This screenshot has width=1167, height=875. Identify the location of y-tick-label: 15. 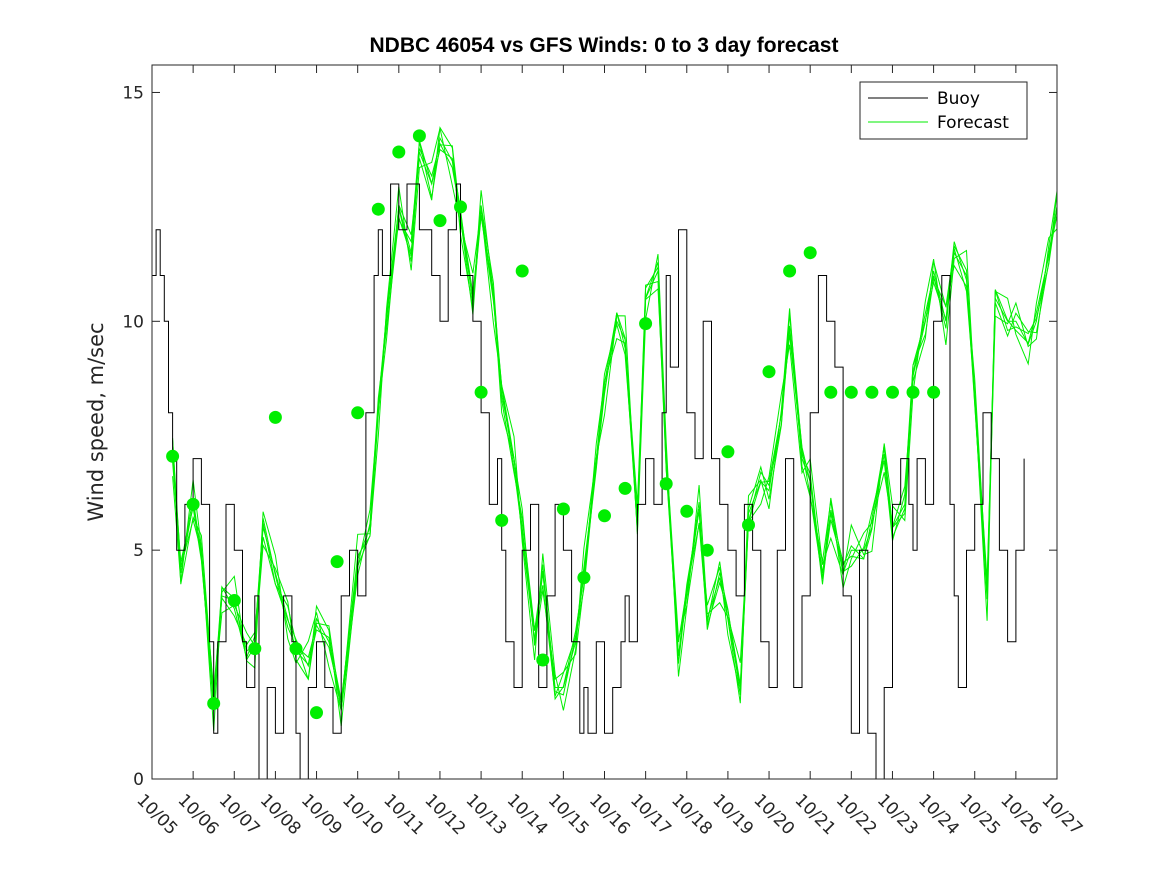
(133, 93).